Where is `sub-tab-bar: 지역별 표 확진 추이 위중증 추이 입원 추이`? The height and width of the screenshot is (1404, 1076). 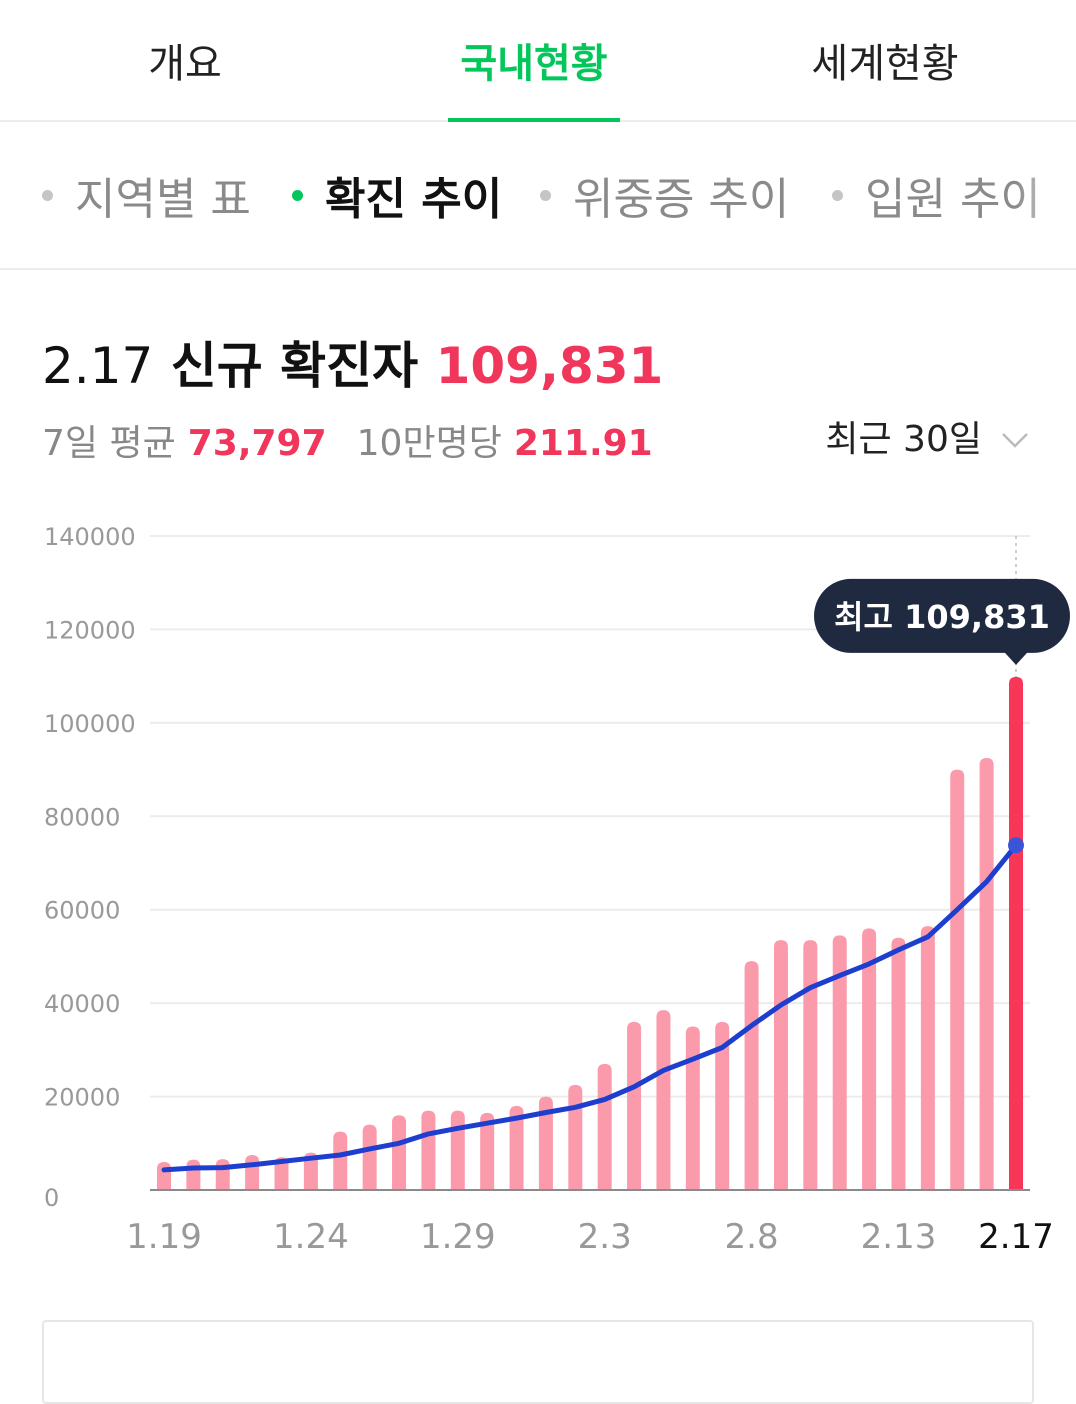 sub-tab-bar: 지역별 표 확진 추이 위중증 추이 입원 추이 is located at coordinates (538, 196).